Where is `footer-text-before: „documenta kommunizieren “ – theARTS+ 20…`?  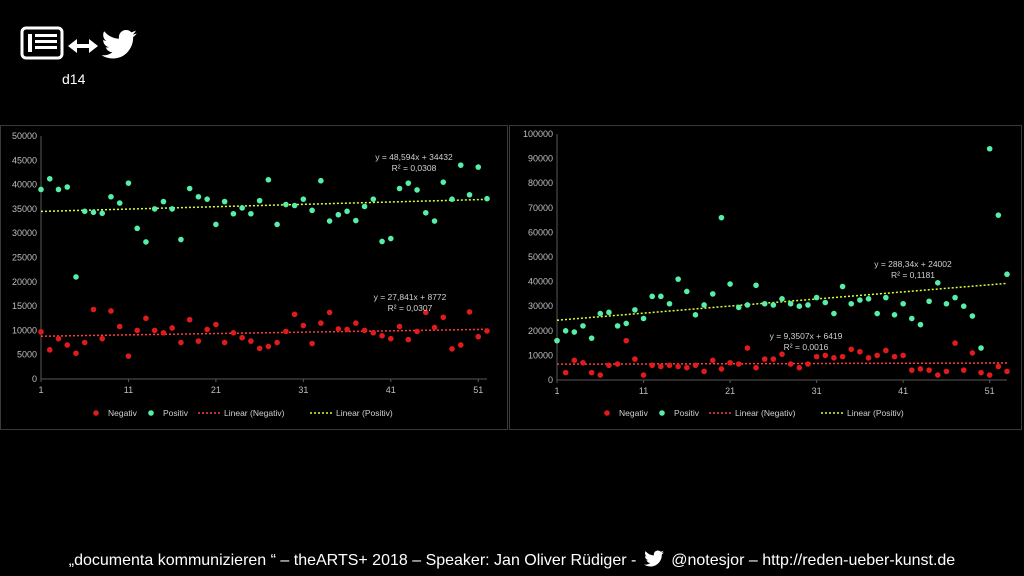 footer-text-before: „documenta kommunizieren “ – theARTS+ 20… is located at coordinates (352, 560).